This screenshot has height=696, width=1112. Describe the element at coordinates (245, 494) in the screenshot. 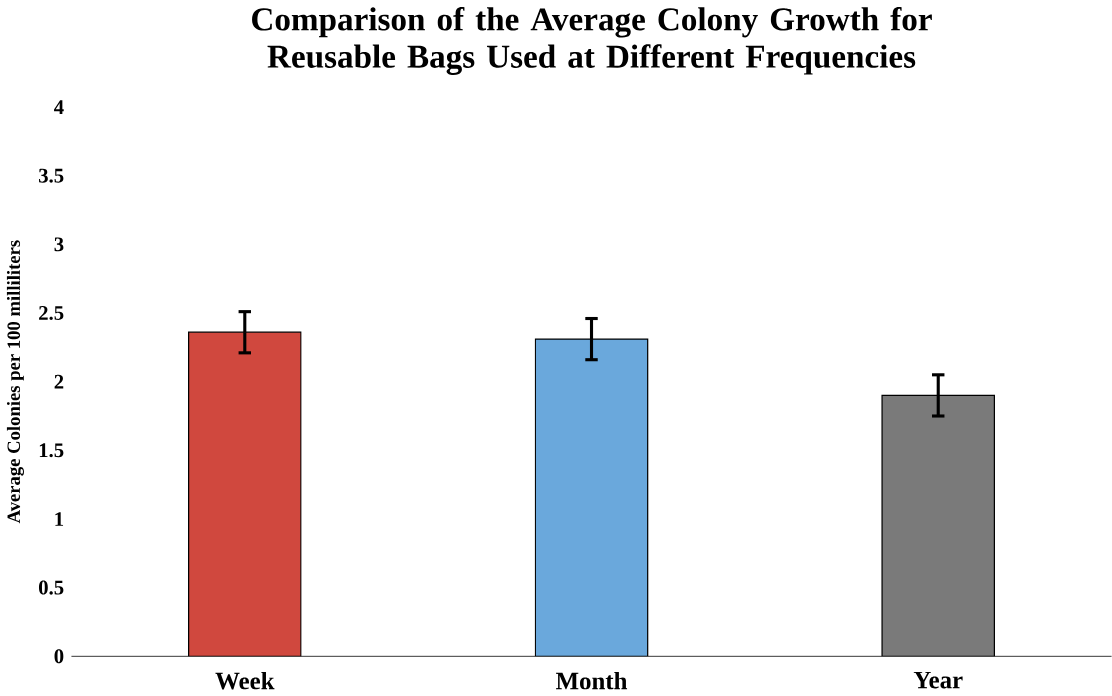

I see `bar` at that location.